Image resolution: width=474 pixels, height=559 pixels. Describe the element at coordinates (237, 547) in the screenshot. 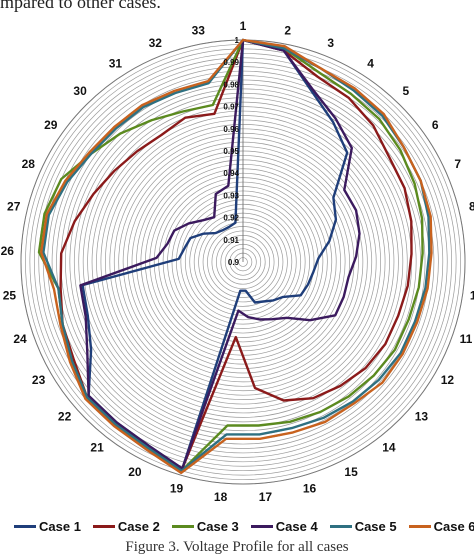

I see `figure-caption: Figure 3. Voltage Profile for all cases` at that location.